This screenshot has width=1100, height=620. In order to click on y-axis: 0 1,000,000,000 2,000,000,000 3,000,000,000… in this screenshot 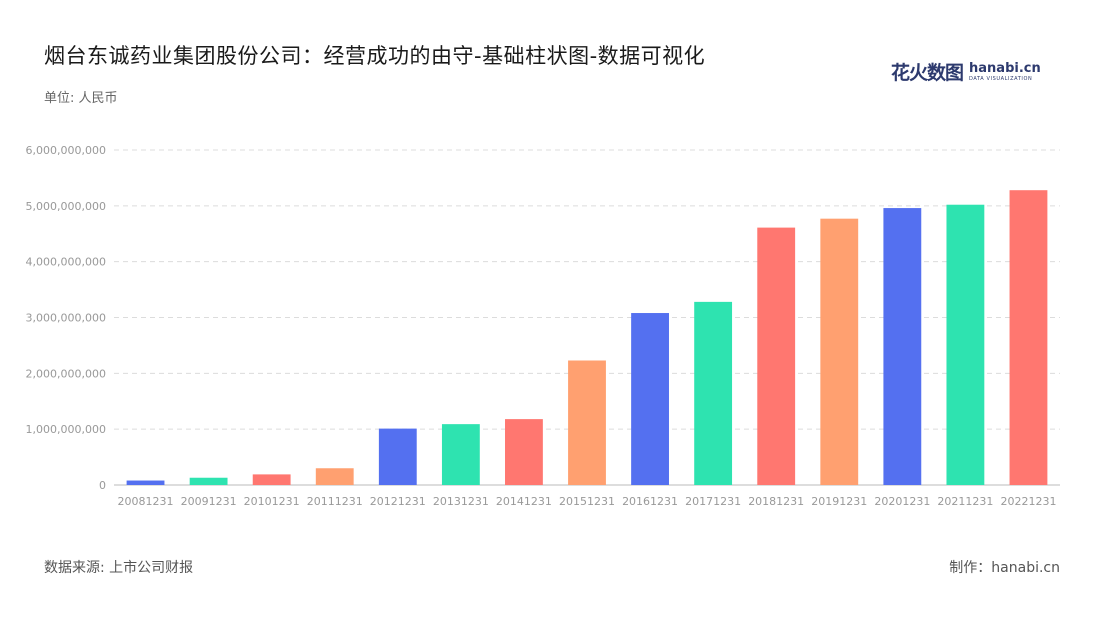, I will do `click(66, 318)`.